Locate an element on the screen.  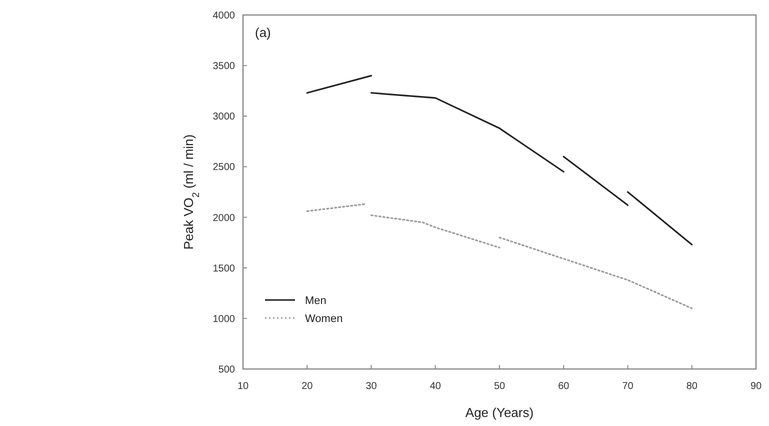
annotation: (a) is located at coordinates (263, 32).